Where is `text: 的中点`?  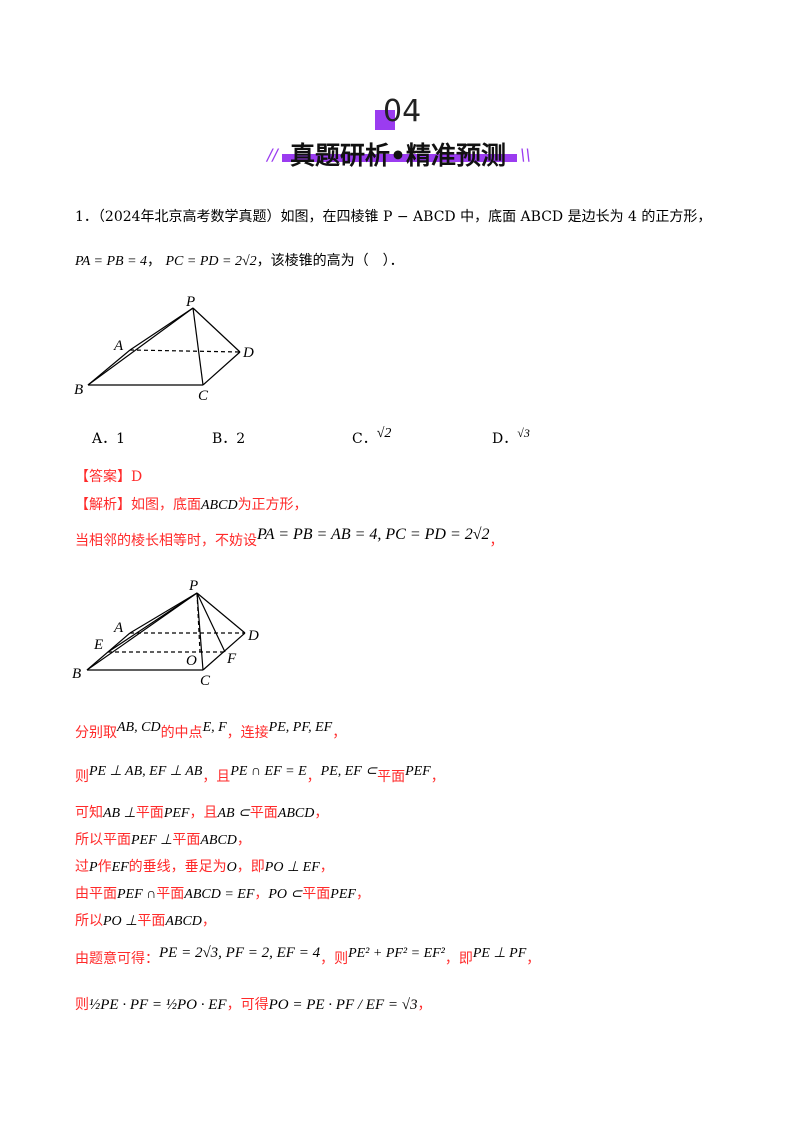 text: 的中点 is located at coordinates (181, 733).